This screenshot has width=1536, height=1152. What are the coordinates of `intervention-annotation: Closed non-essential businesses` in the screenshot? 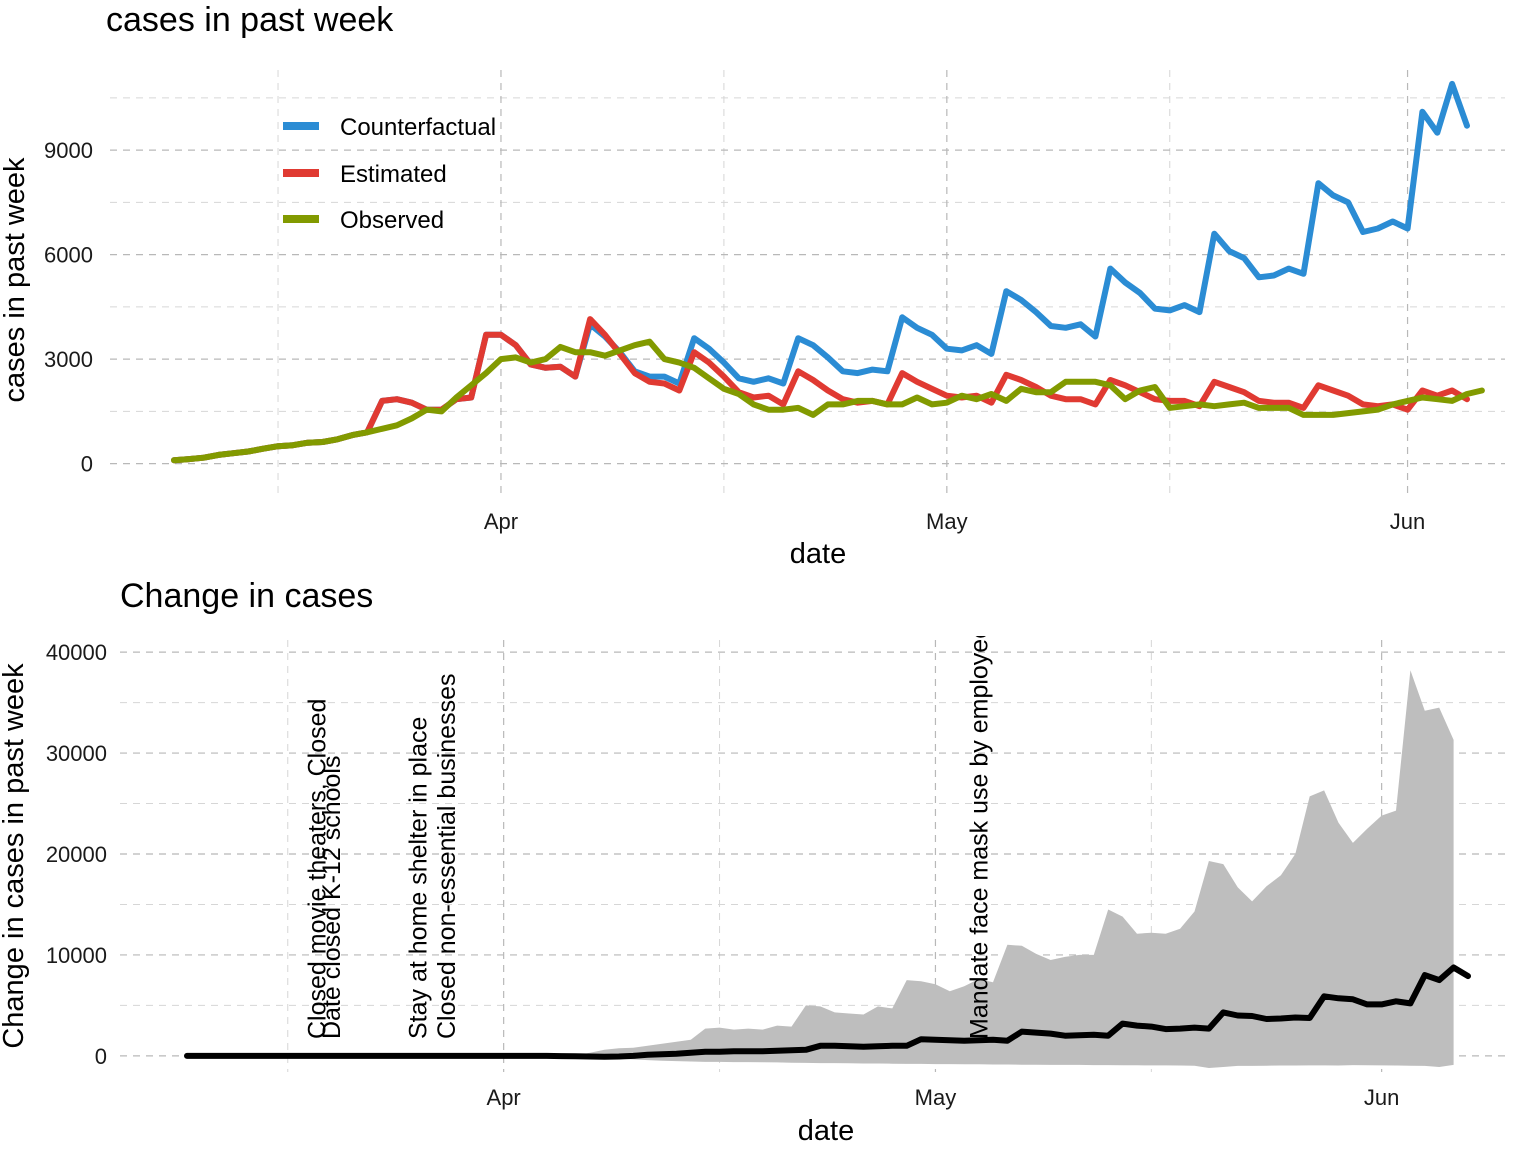 It's located at (447, 857).